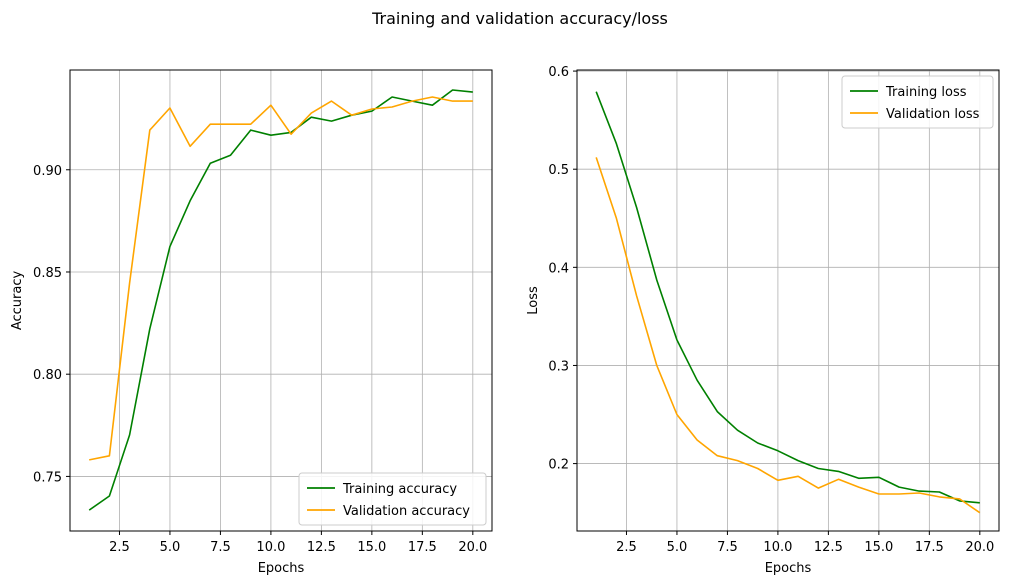 The height and width of the screenshot is (585, 1010). I want to click on y-tick-label: 0.80, so click(47, 375).